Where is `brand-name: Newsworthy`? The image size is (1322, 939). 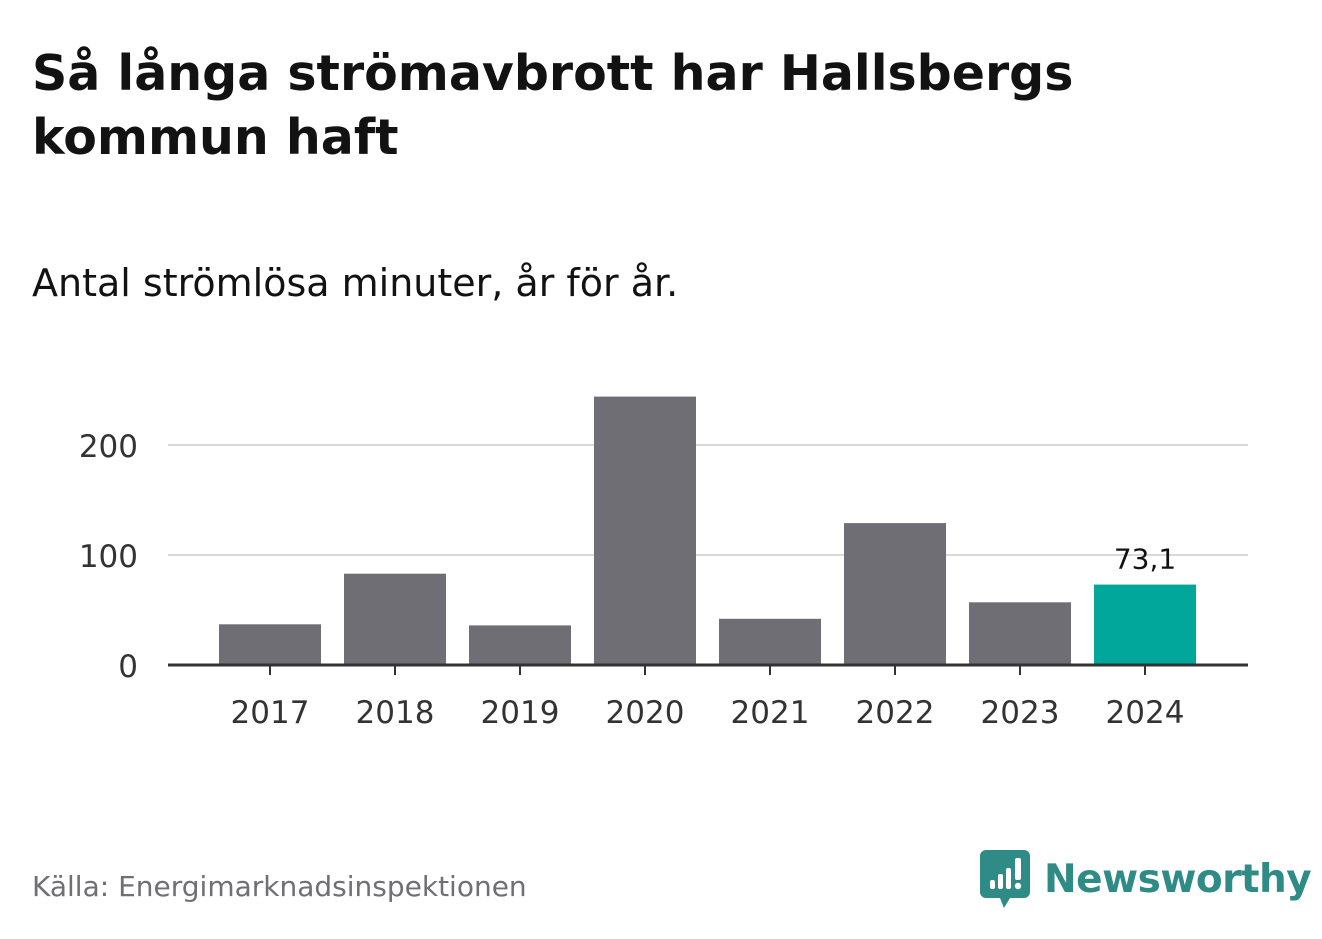 brand-name: Newsworthy is located at coordinates (1178, 879).